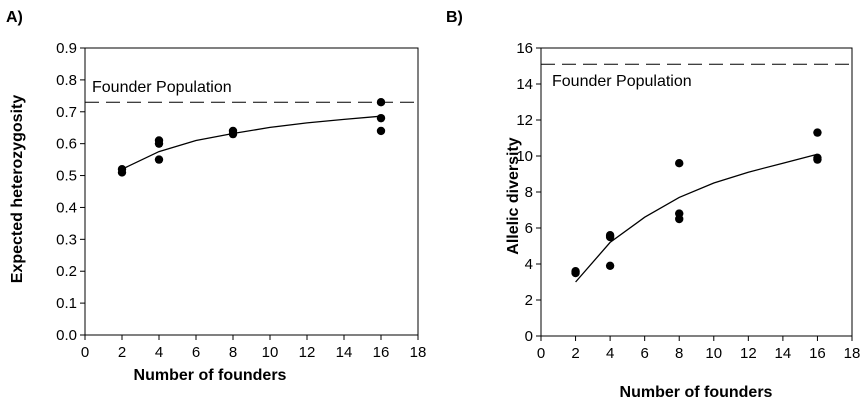 The image size is (867, 405). Describe the element at coordinates (14, 17) in the screenshot. I see `panel-label: A)` at that location.